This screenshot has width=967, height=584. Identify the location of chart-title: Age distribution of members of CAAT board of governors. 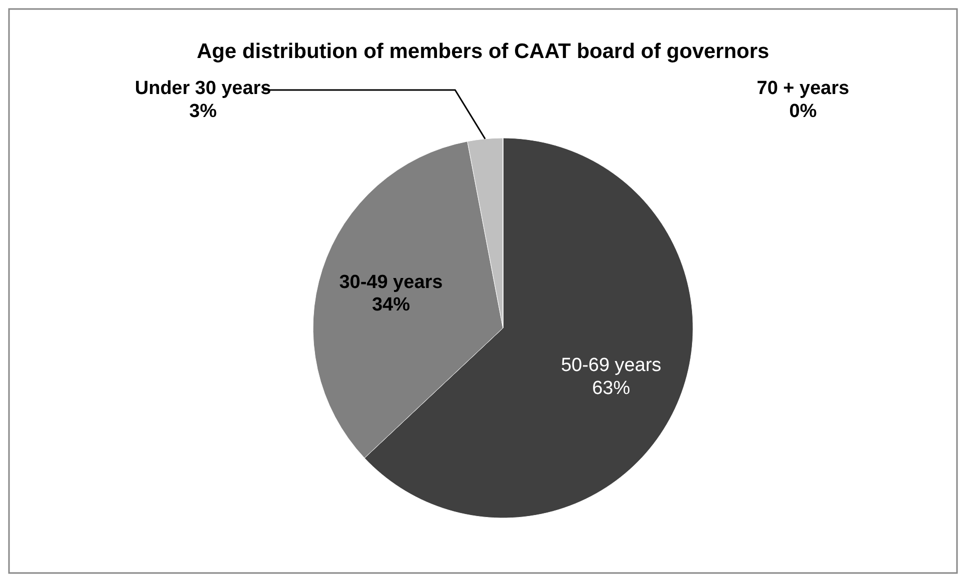
(483, 51).